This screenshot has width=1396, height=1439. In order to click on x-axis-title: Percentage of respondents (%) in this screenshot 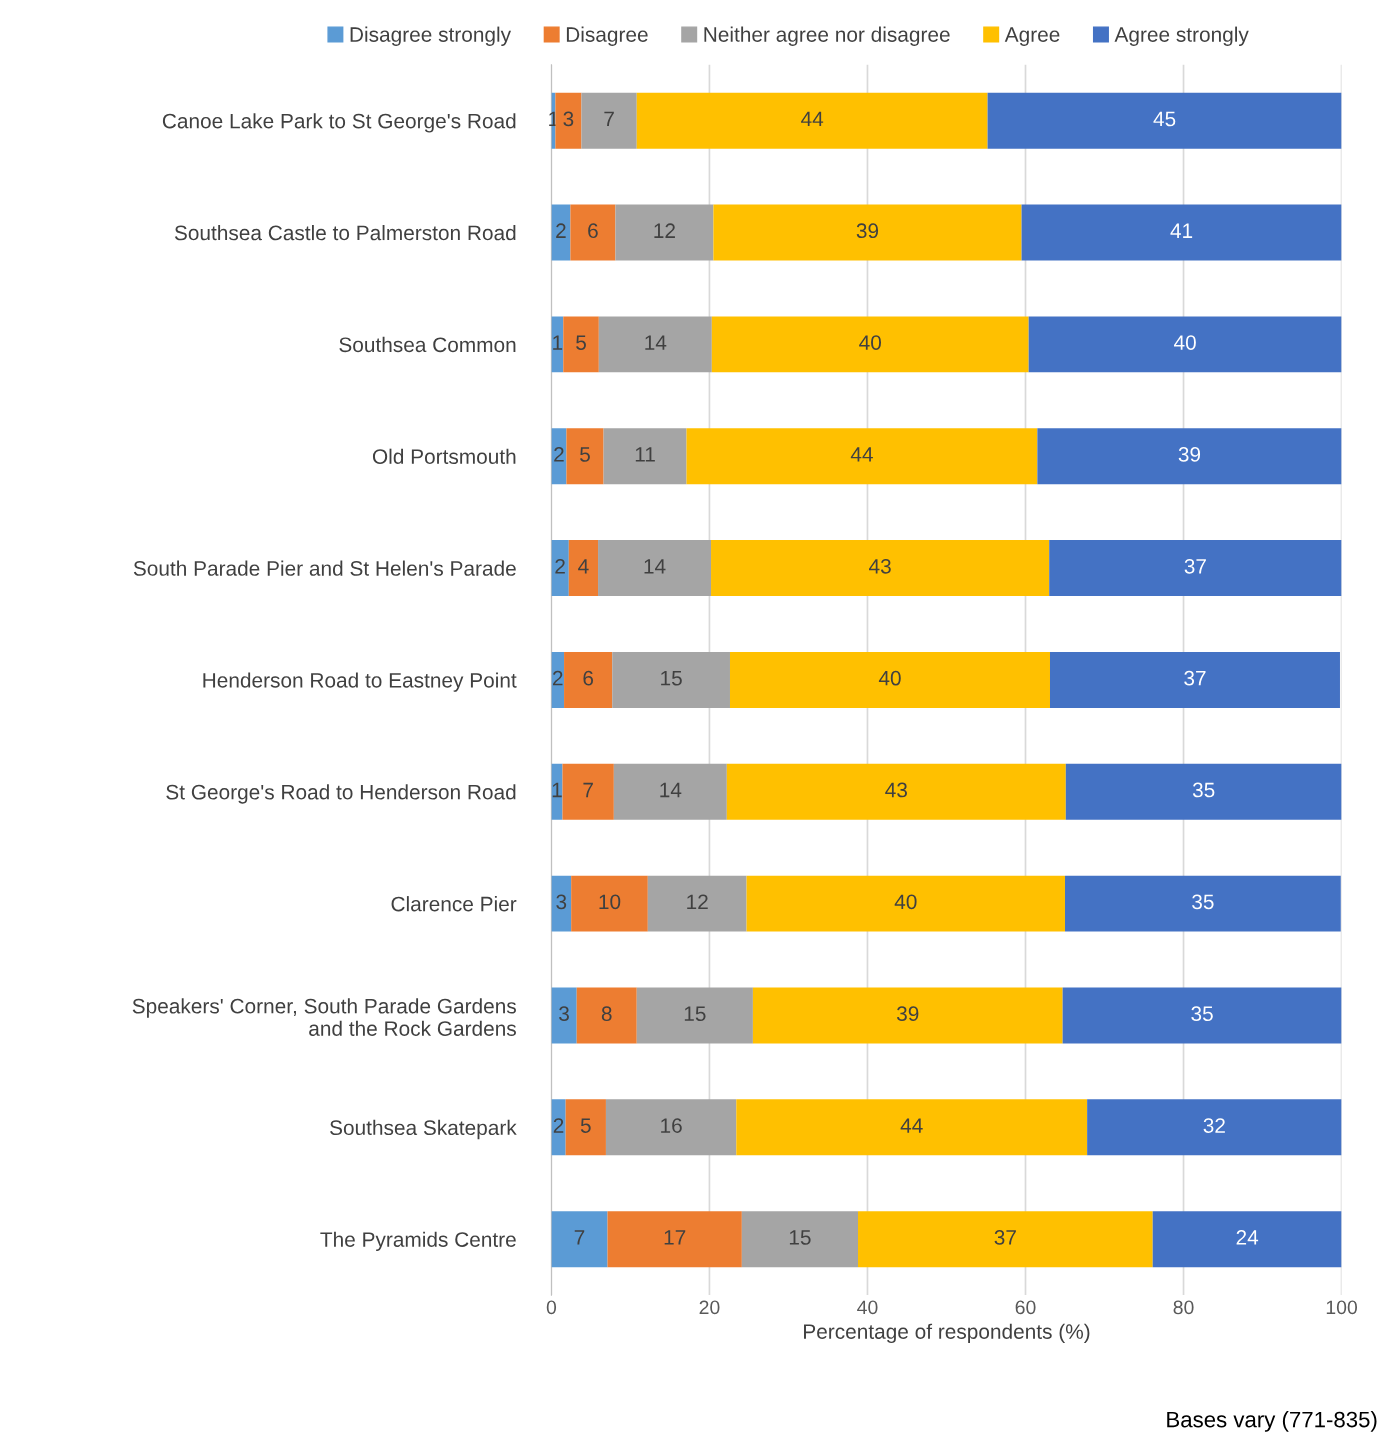, I will do `click(947, 1333)`.